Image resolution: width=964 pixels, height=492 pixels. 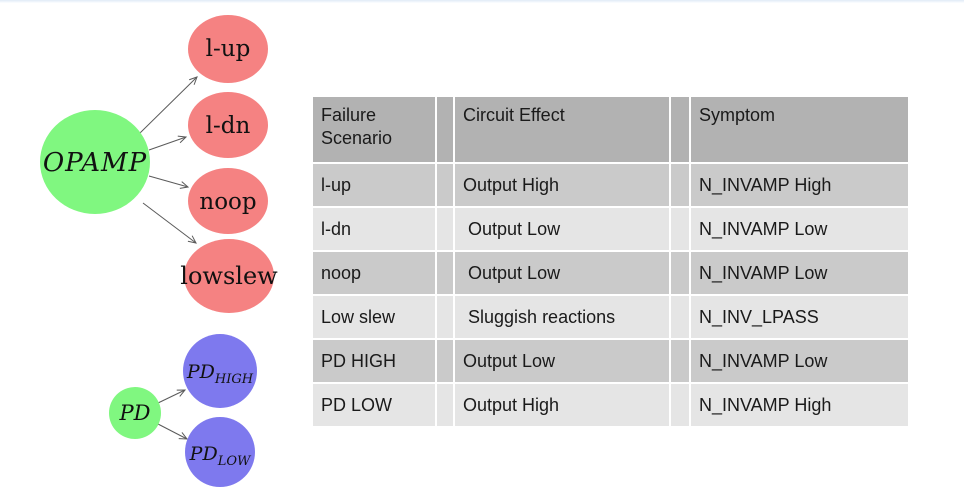 I want to click on table-row: PD LOW Output High N_INVAMP High, so click(x=610, y=405).